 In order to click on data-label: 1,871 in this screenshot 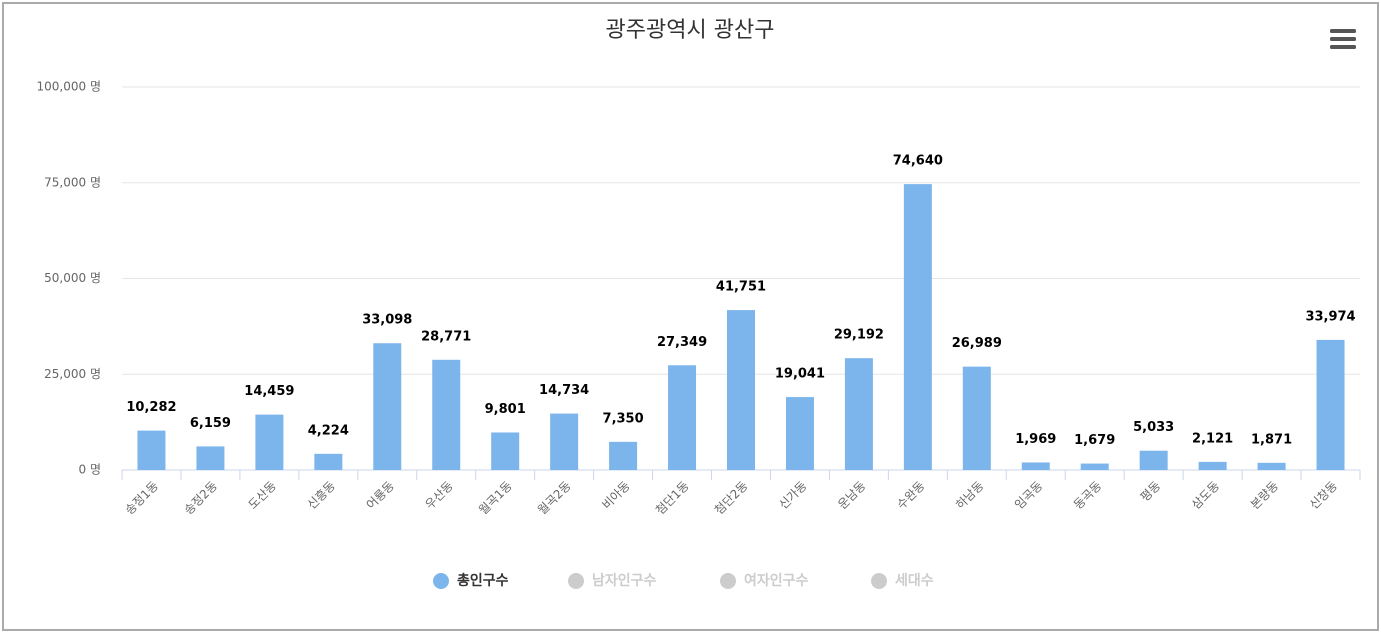, I will do `click(1271, 439)`.